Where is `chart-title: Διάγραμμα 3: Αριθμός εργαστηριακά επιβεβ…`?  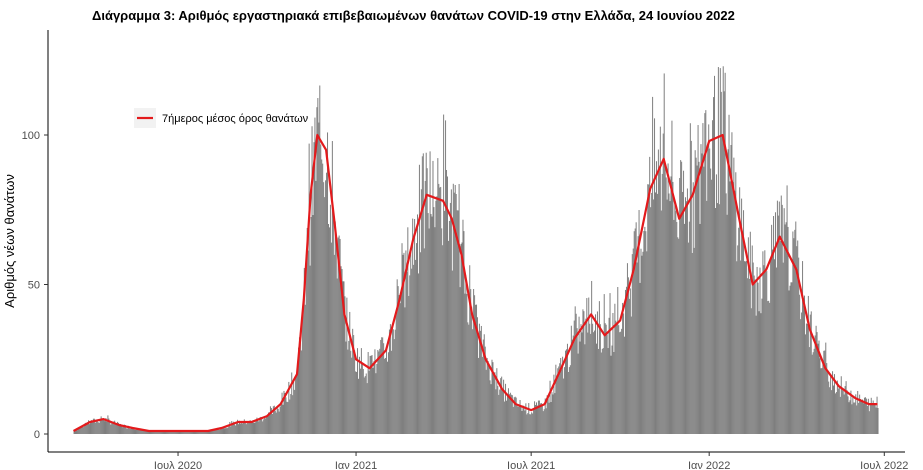 chart-title: Διάγραμμα 3: Αριθμός εργαστηριακά επιβεβ… is located at coordinates (413, 15).